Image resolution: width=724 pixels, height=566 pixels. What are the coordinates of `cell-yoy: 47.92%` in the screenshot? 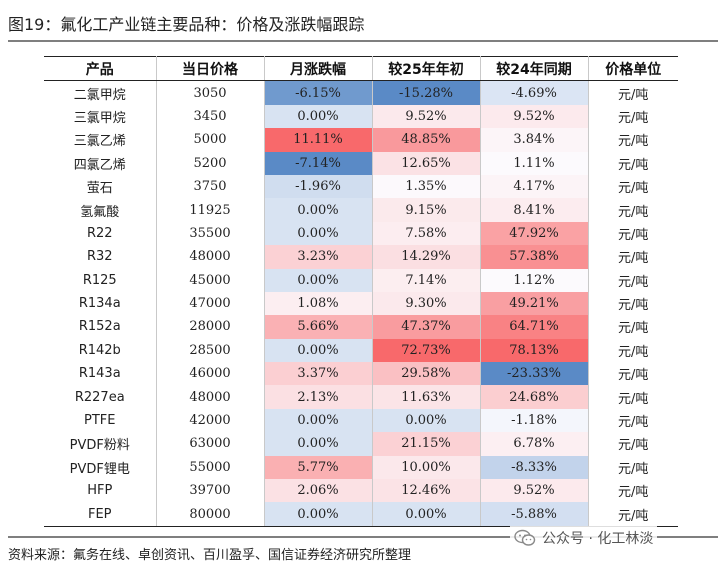 It's located at (534, 233).